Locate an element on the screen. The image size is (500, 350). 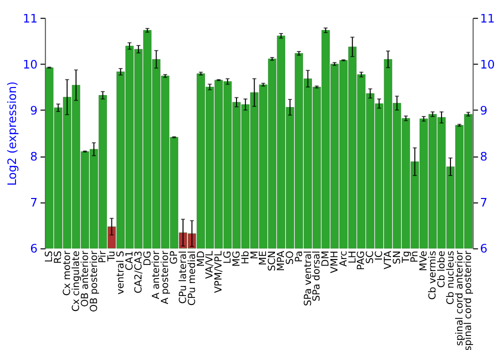
y-tick-label: 11 is located at coordinates (30, 18).